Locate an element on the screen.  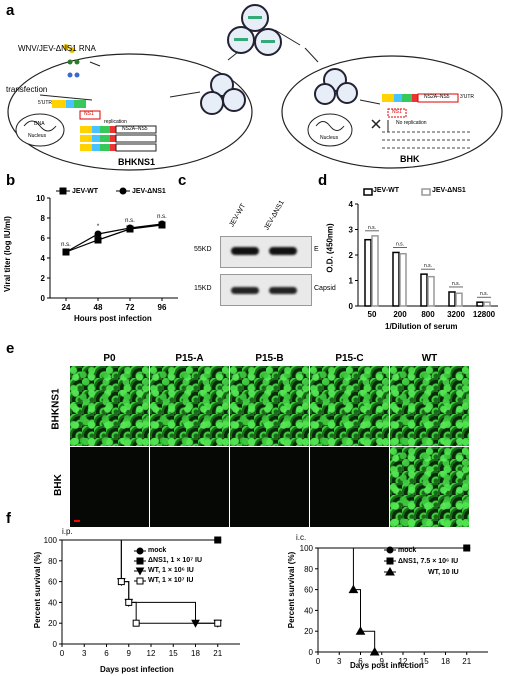
virion-group-right is located at coordinates (336, 86).